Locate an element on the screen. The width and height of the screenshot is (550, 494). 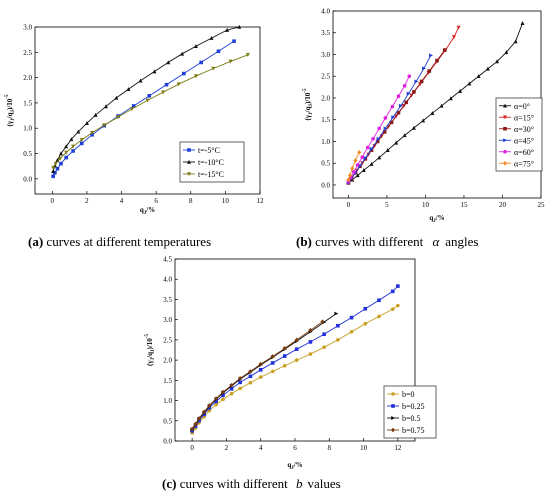
x-tick-label: 25 is located at coordinates (542, 205).